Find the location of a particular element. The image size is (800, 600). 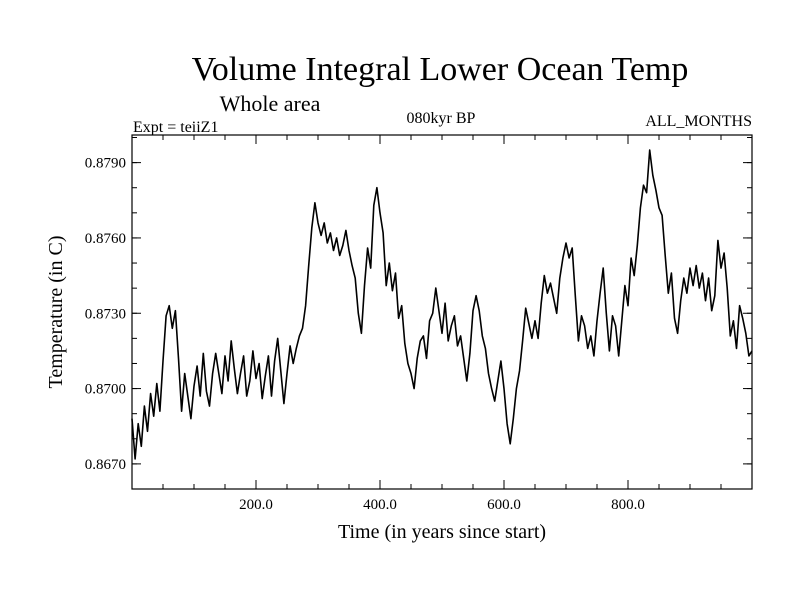

y-axis-label: Temperature (in C) is located at coordinates (56, 312).